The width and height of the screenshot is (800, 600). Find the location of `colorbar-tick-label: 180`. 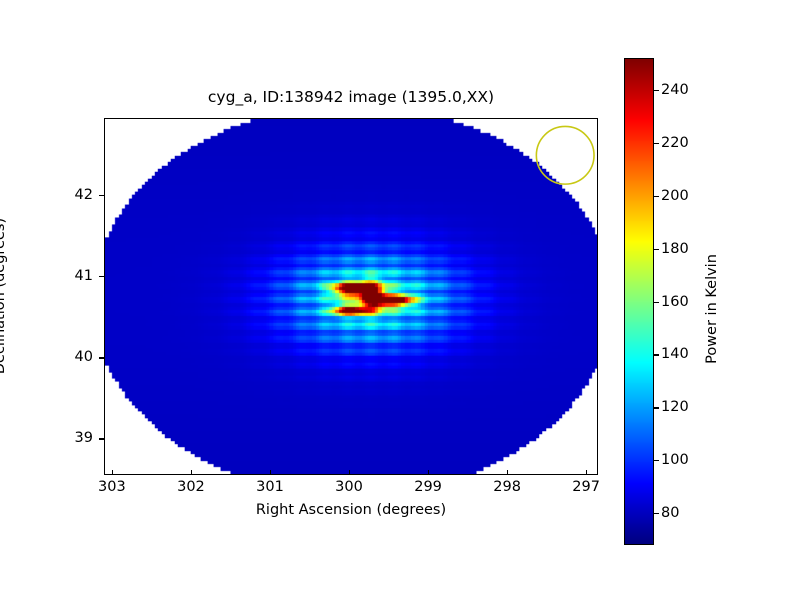

colorbar-tick-label: 180 is located at coordinates (675, 248).